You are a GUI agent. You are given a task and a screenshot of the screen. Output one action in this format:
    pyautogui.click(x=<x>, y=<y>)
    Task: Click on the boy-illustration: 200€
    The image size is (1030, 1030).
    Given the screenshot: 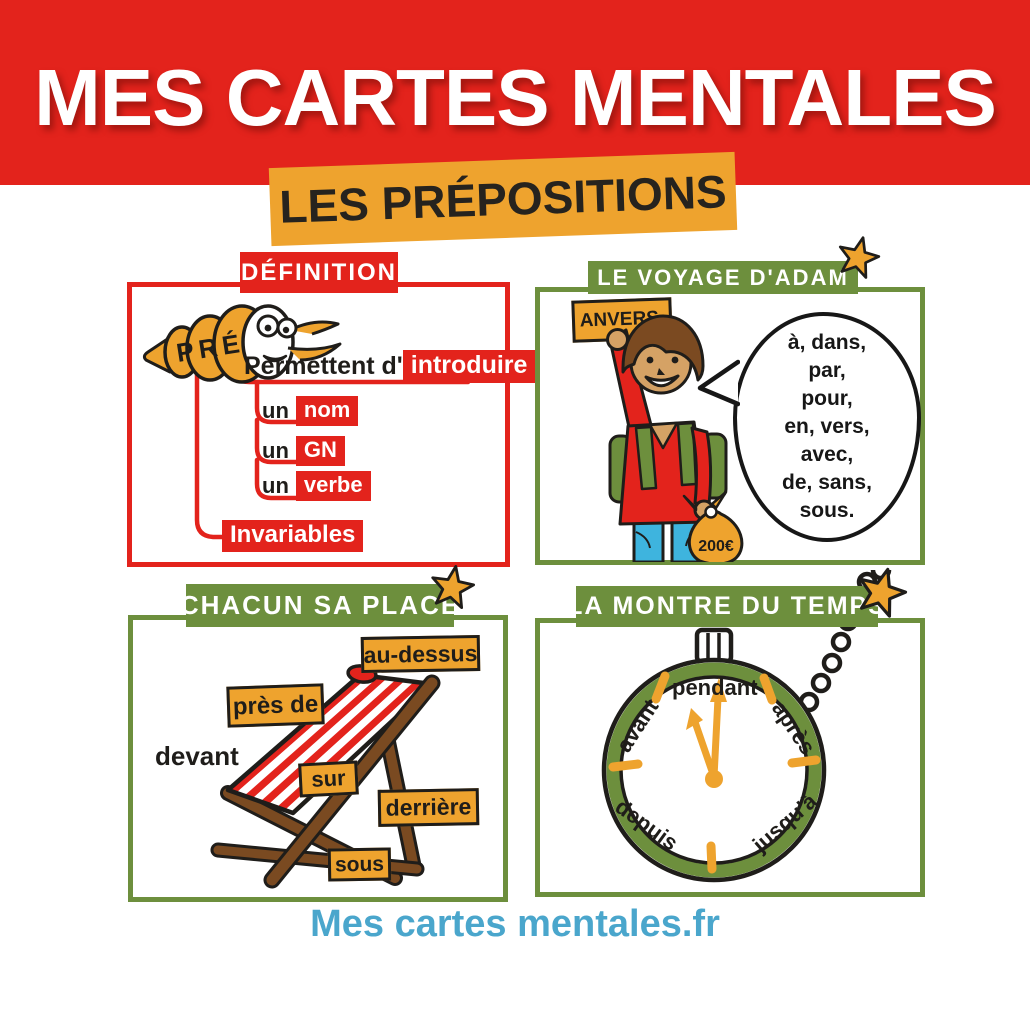 What is the action you would take?
    pyautogui.click(x=676, y=438)
    